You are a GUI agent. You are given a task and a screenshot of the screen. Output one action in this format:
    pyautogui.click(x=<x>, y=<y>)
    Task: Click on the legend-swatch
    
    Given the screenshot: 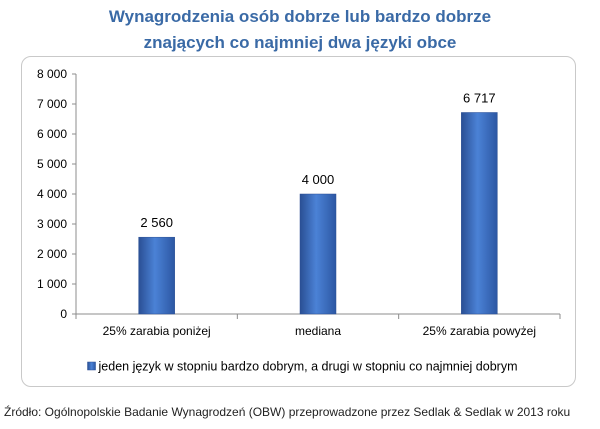 What is the action you would take?
    pyautogui.click(x=91, y=366)
    